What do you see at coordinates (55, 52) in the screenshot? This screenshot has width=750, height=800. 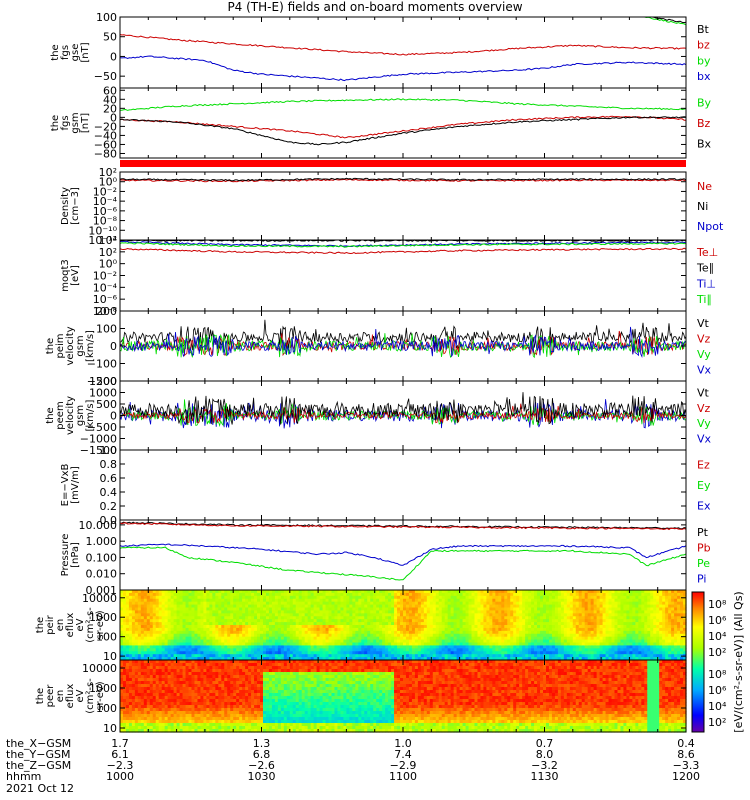 I see `y-axis-label-line: the` at bounding box center [55, 52].